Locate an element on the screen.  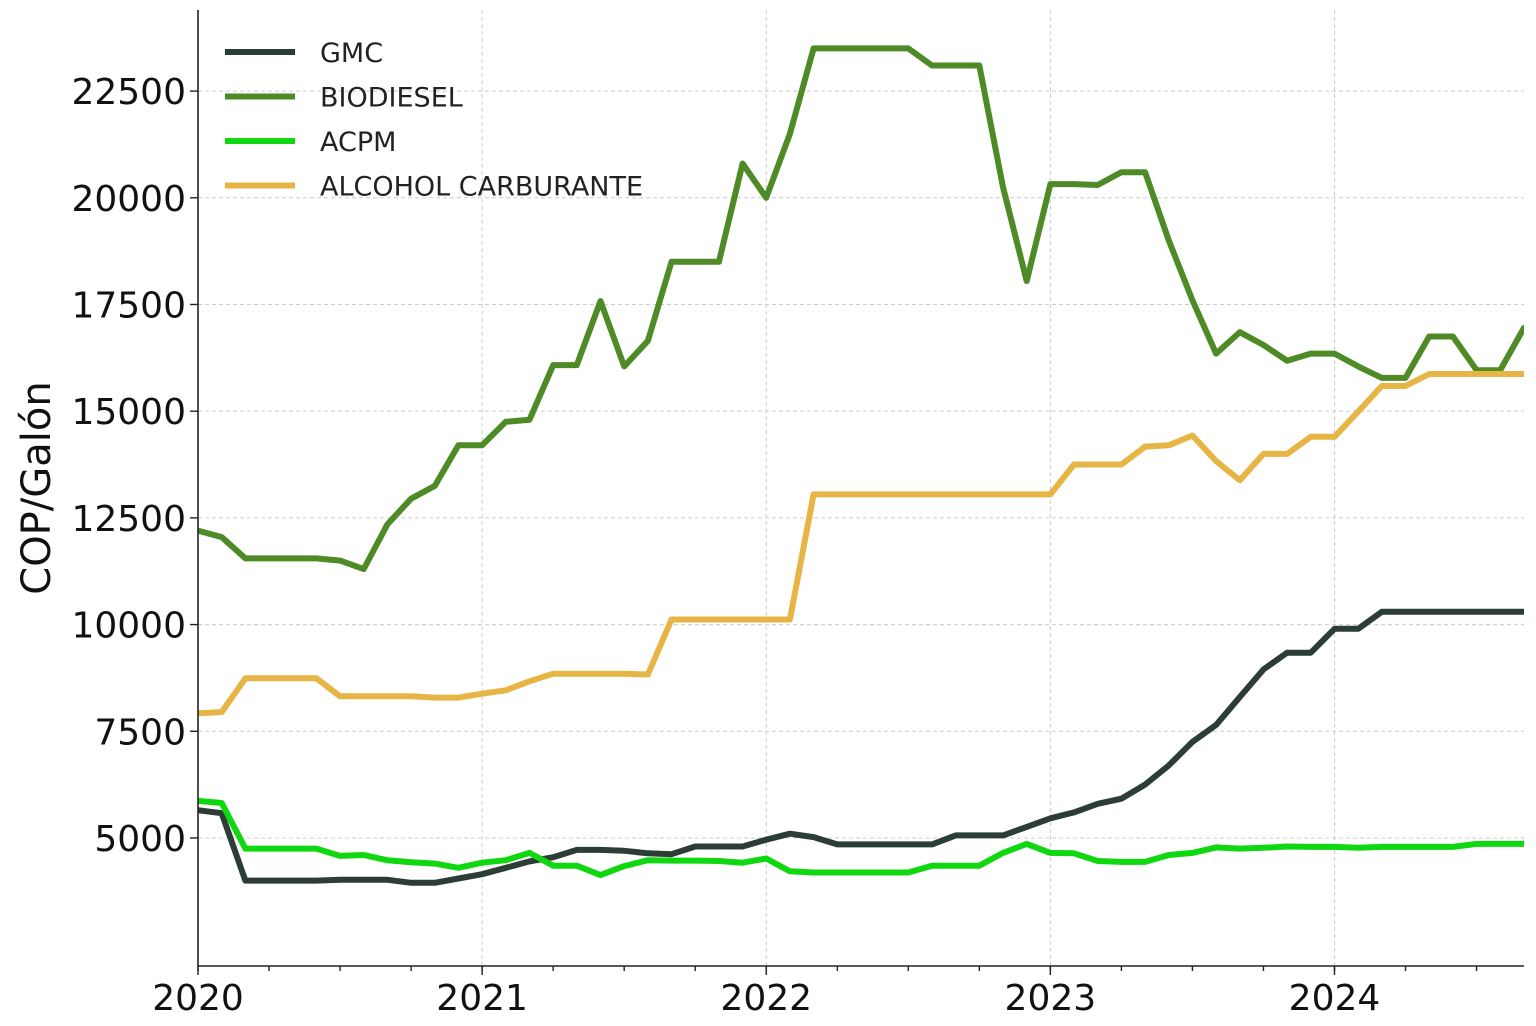
legend-label-acpm: ACPM is located at coordinates (358, 142).